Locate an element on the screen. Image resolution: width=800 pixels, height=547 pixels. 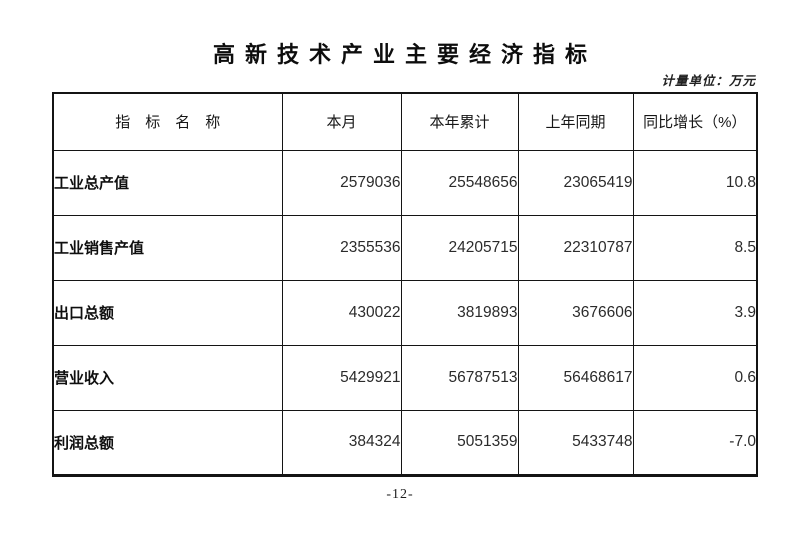
prior-year-value: 23065419 is located at coordinates (575, 182).